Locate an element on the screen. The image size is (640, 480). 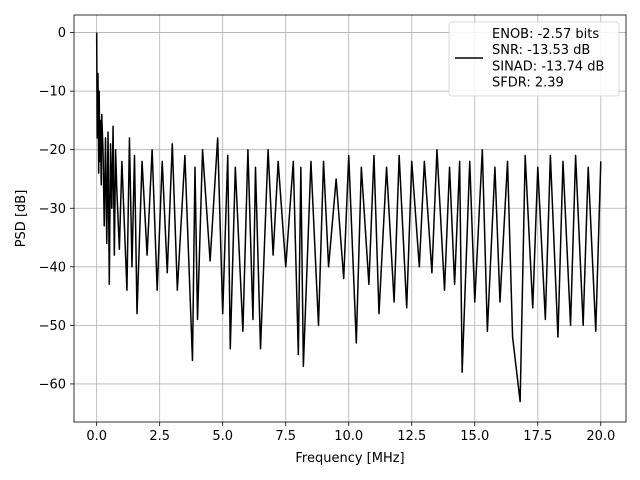
legend-text-line: SINAD: -13.74 dB is located at coordinates (548, 66).